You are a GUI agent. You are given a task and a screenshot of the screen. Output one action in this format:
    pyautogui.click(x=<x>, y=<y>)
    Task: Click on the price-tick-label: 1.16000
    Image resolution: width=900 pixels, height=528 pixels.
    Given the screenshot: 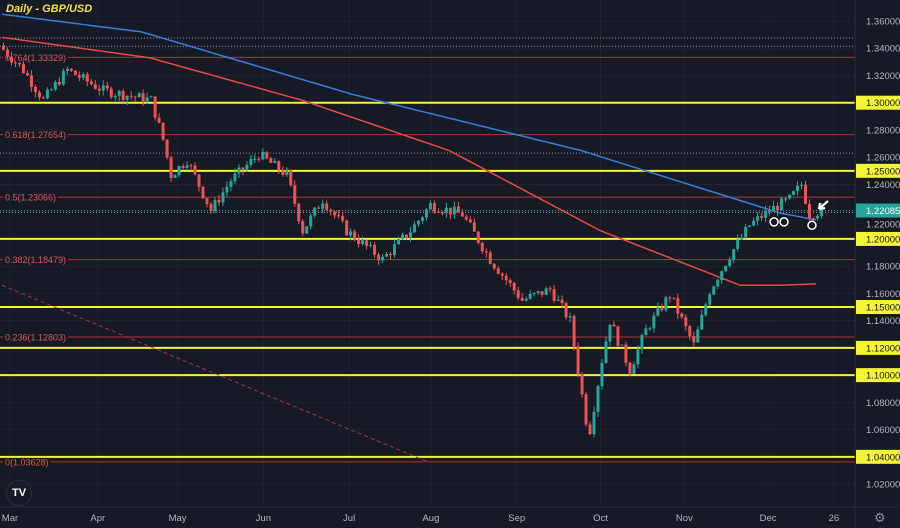 What is the action you would take?
    pyautogui.click(x=883, y=294)
    